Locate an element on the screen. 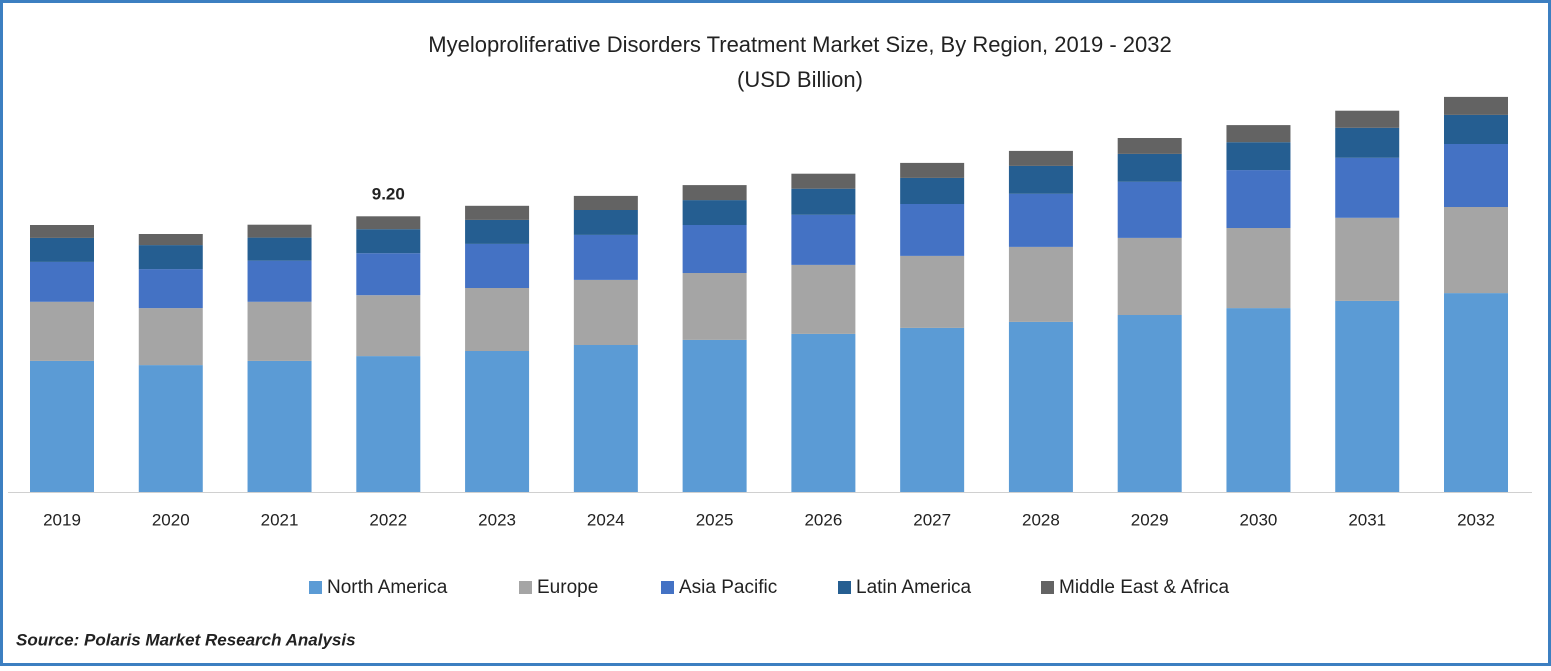 This screenshot has width=1551, height=671. x-tick-label: 2021 is located at coordinates (280, 519).